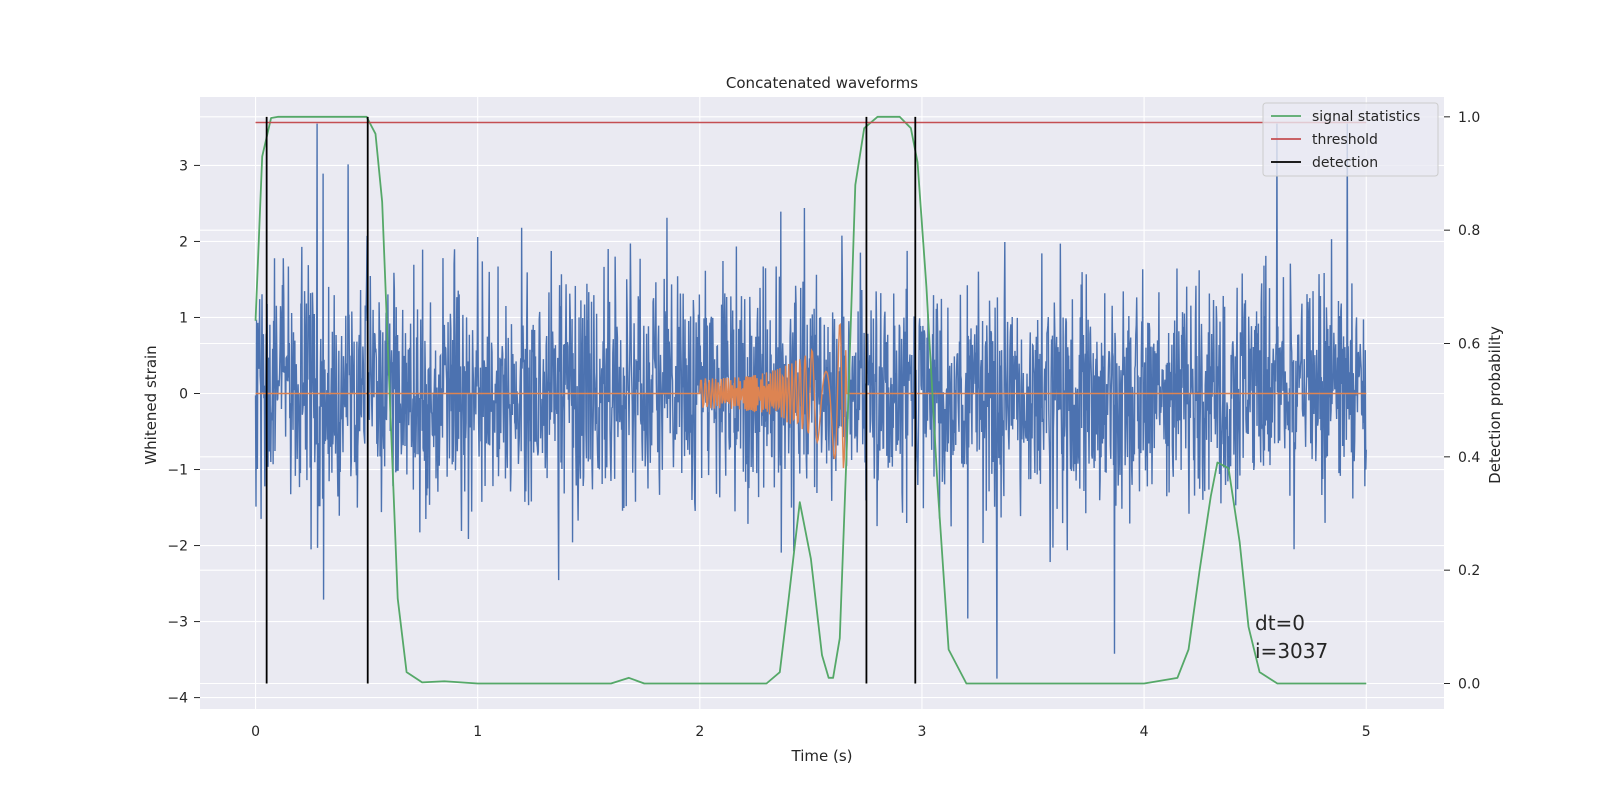  What do you see at coordinates (1280, 623) in the screenshot?
I see `annotation-dt: dt=0` at bounding box center [1280, 623].